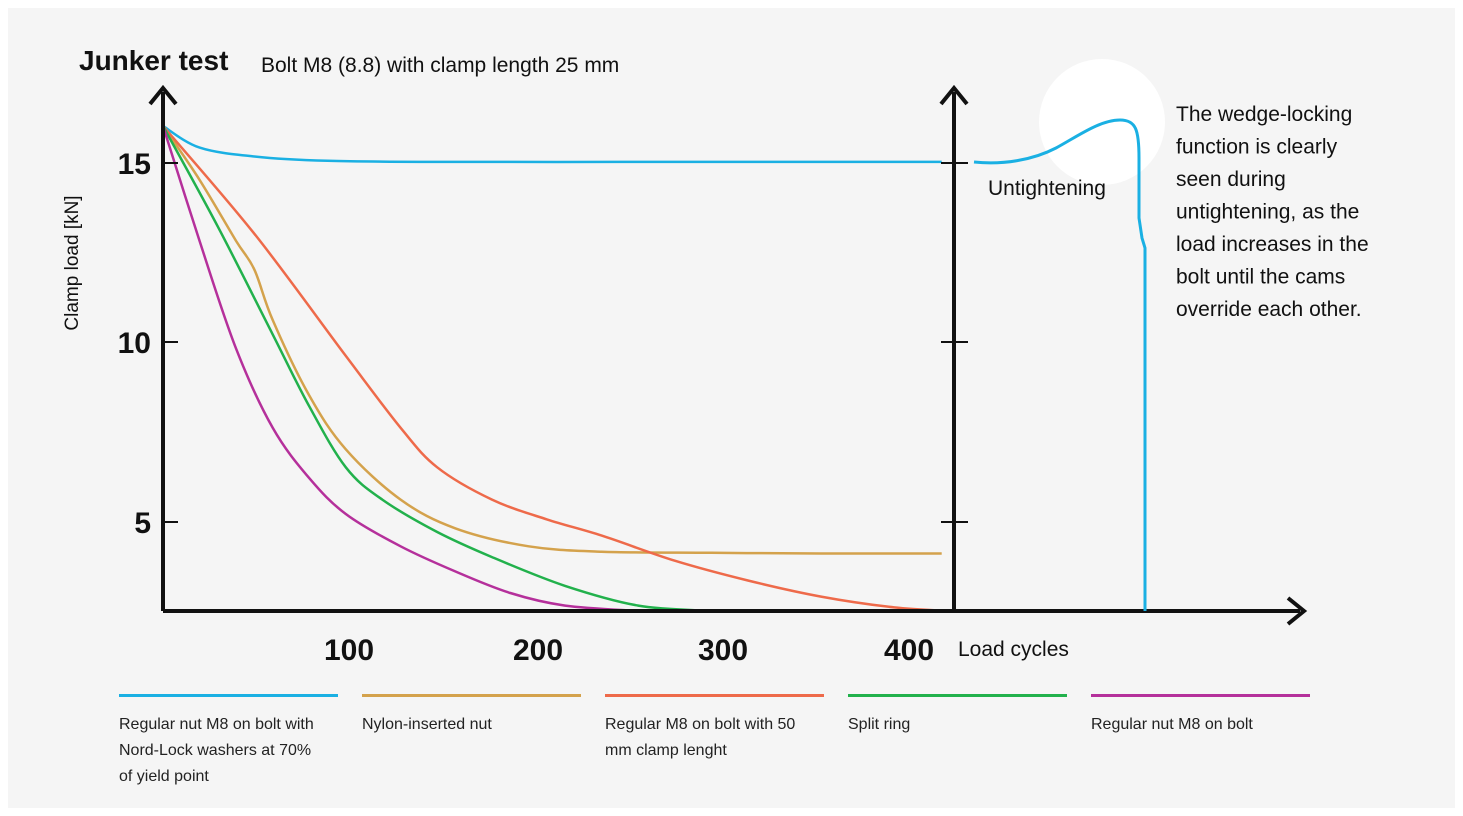 The height and width of the screenshot is (816, 1463). What do you see at coordinates (1264, 114) in the screenshot?
I see `annotation-line: The wedge-locking` at bounding box center [1264, 114].